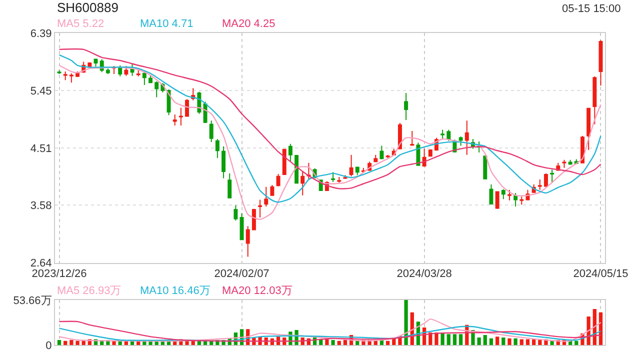  Describe the element at coordinates (49, 346) in the screenshot. I see `y-tick-label: 0` at that location.